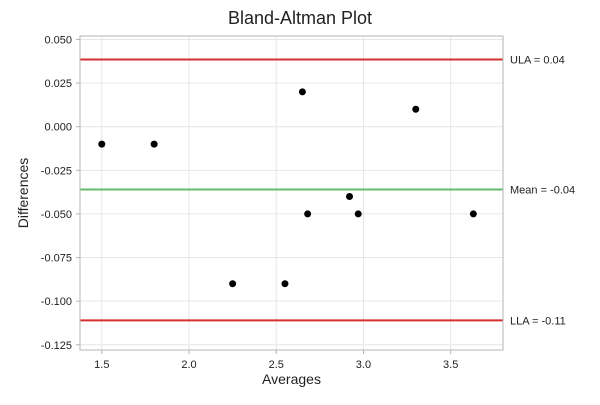 This screenshot has width=600, height=405. I want to click on y-tick-label: -0.075, so click(56, 259).